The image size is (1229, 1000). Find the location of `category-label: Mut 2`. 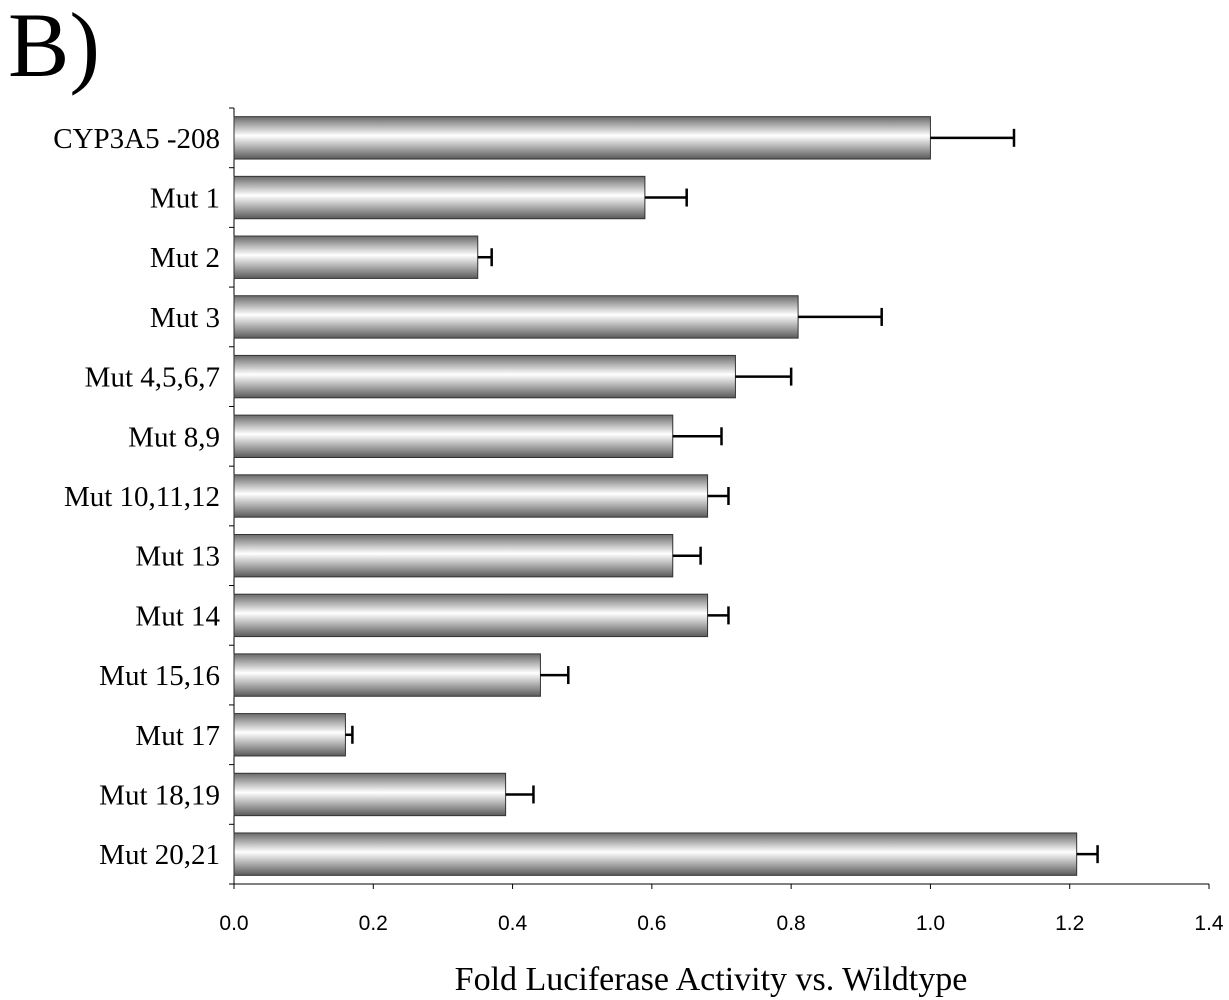

category-label: Mut 2 is located at coordinates (185, 258).